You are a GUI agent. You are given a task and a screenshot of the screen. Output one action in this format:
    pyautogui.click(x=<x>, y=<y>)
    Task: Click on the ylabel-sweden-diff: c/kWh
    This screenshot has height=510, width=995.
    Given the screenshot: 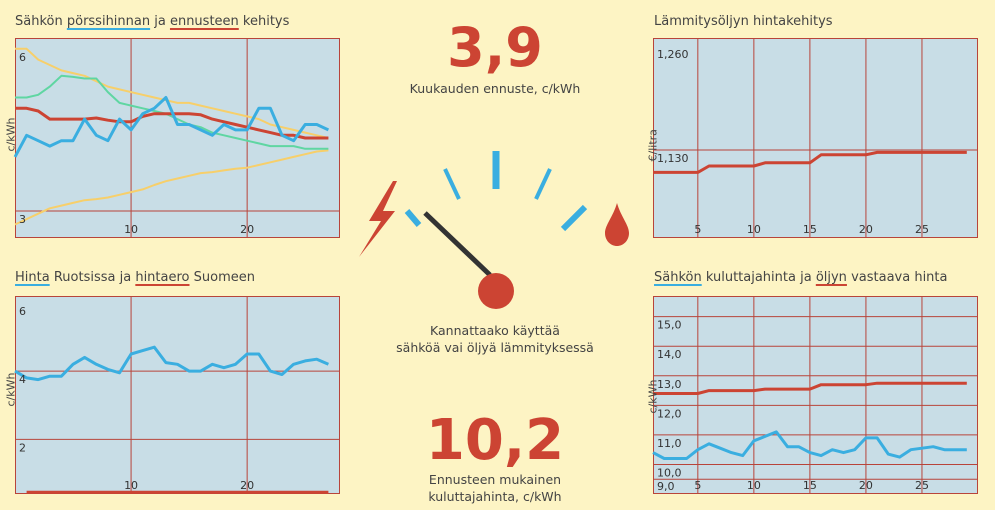 What is the action you would take?
    pyautogui.click(x=11, y=389)
    